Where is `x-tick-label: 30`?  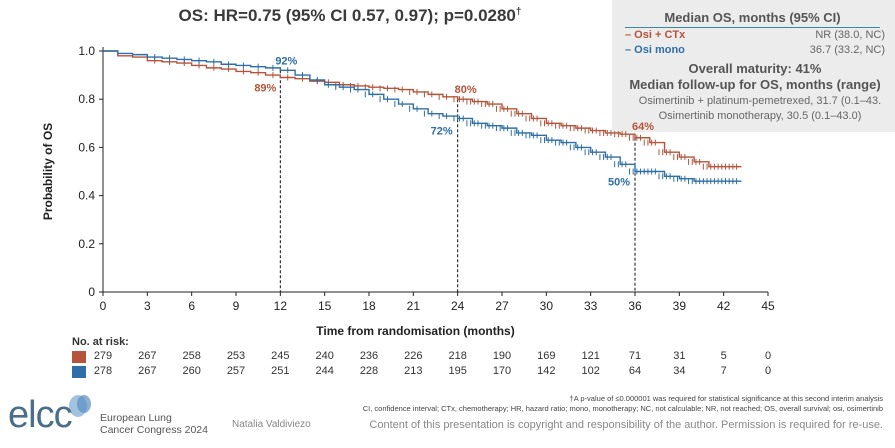
x-tick-label: 30 is located at coordinates (547, 306).